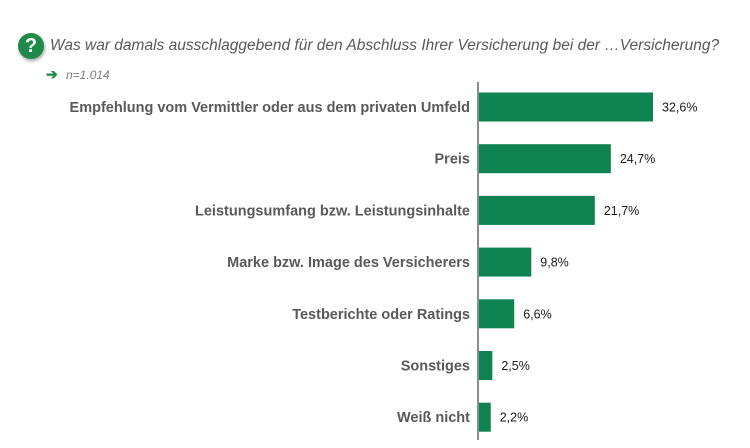 Image resolution: width=750 pixels, height=448 pixels. What do you see at coordinates (52, 74) in the screenshot?
I see `arrow-right-icon: ➔` at bounding box center [52, 74].